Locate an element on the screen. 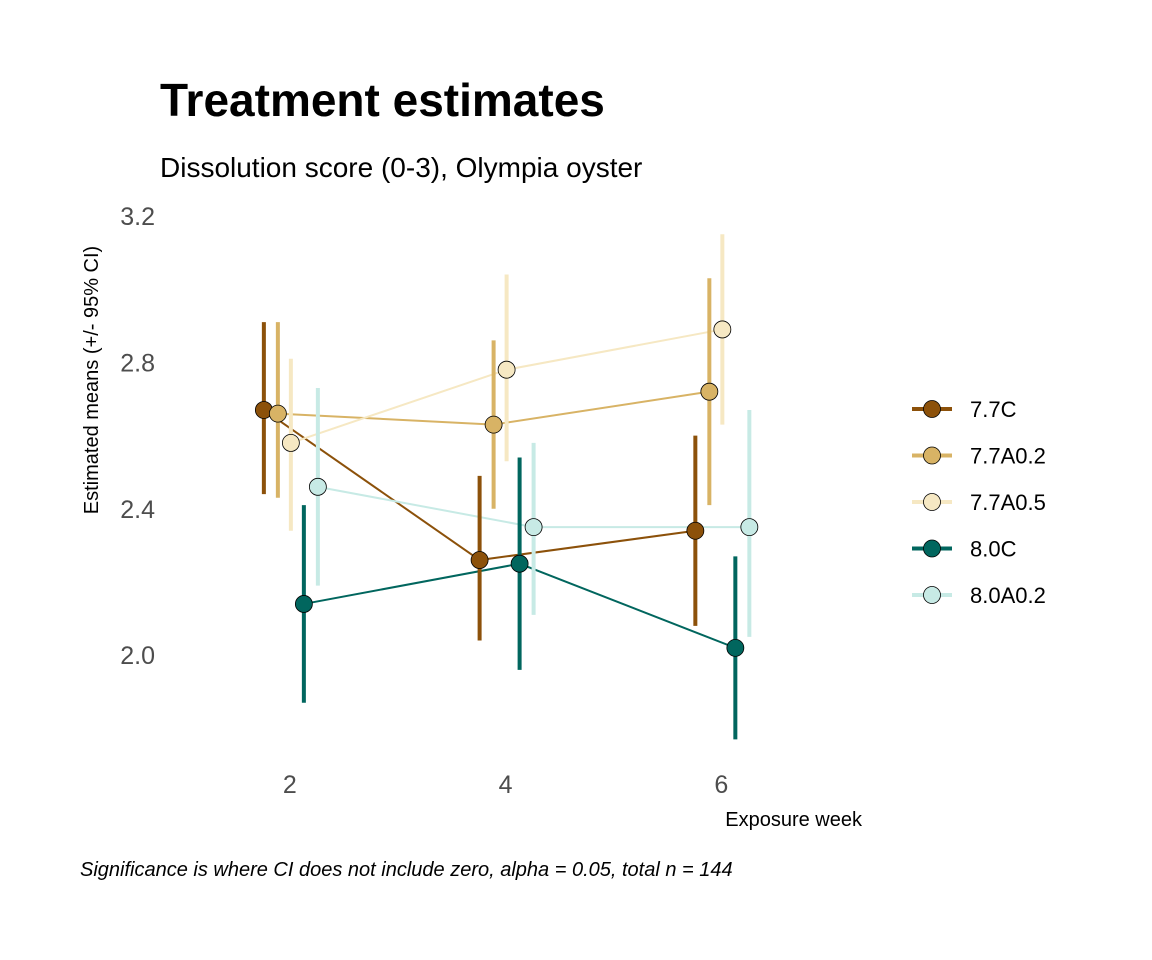  y-axis-label: Estimated means (+/- 95% CI) is located at coordinates (92, 380).